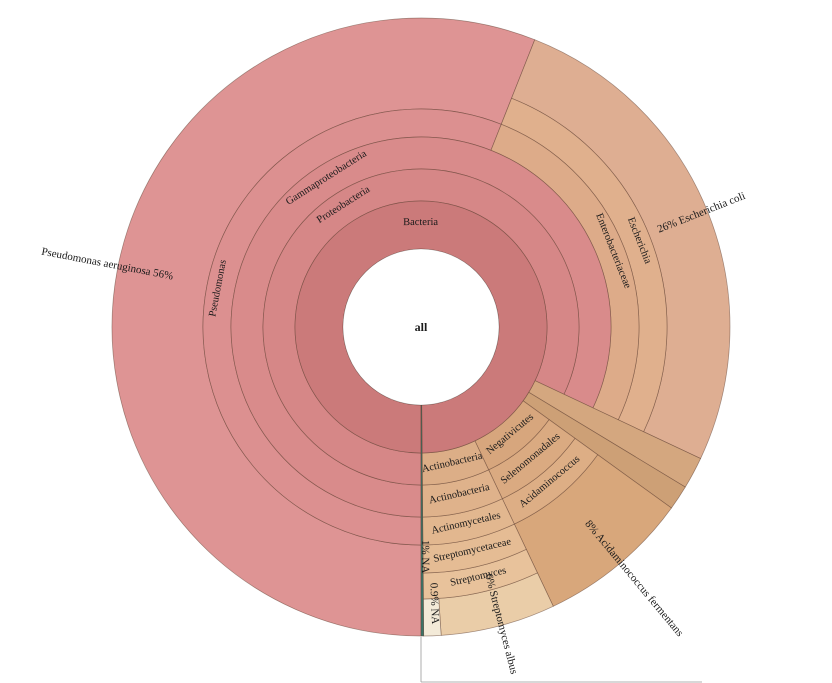 This screenshot has height=683, width=832. I want to click on center-circle, so click(421, 327).